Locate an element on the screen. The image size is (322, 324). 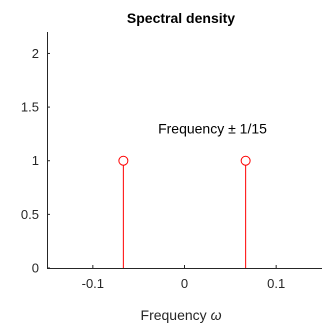
chart-title: Spectral density is located at coordinates (181, 18).